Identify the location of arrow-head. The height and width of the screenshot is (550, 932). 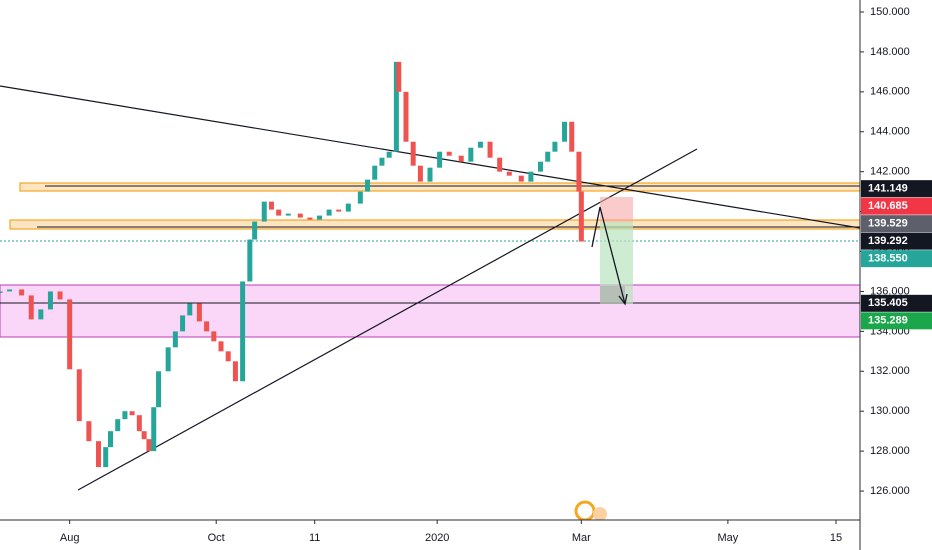
(623, 299).